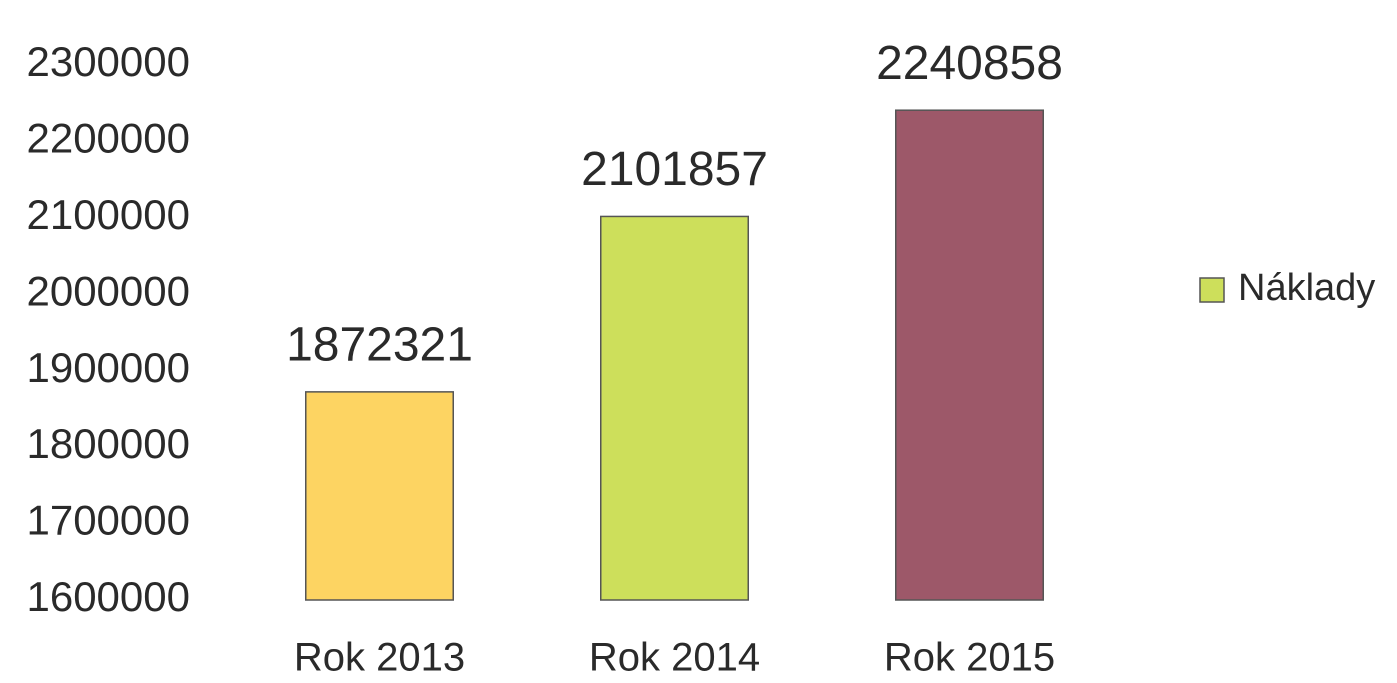  What do you see at coordinates (379, 345) in the screenshot?
I see `data-label: 1872321` at bounding box center [379, 345].